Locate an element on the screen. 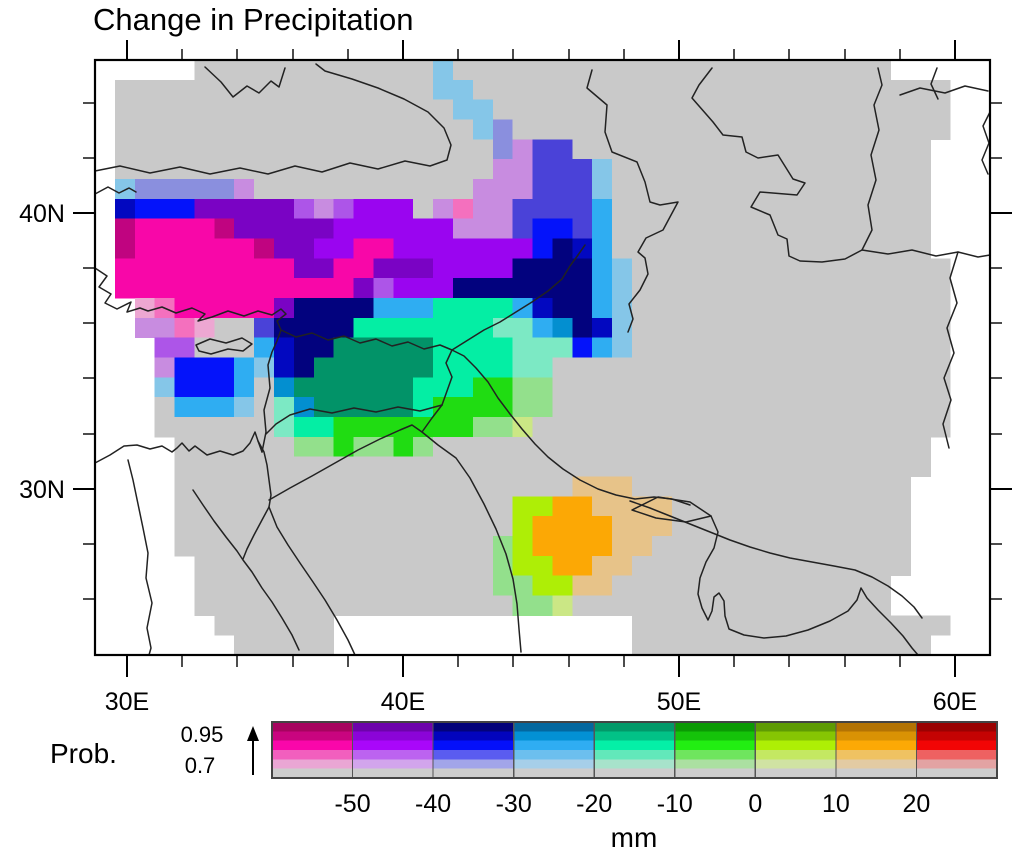 Image resolution: width=1016 pixels, height=859 pixels. x-tick-label: 40E is located at coordinates (403, 702).